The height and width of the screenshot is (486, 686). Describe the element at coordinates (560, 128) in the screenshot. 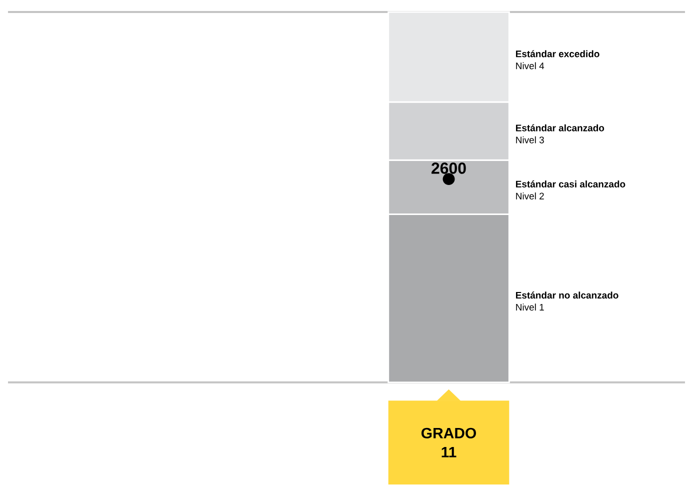

I see `series-label: Estándar alcanzado` at that location.